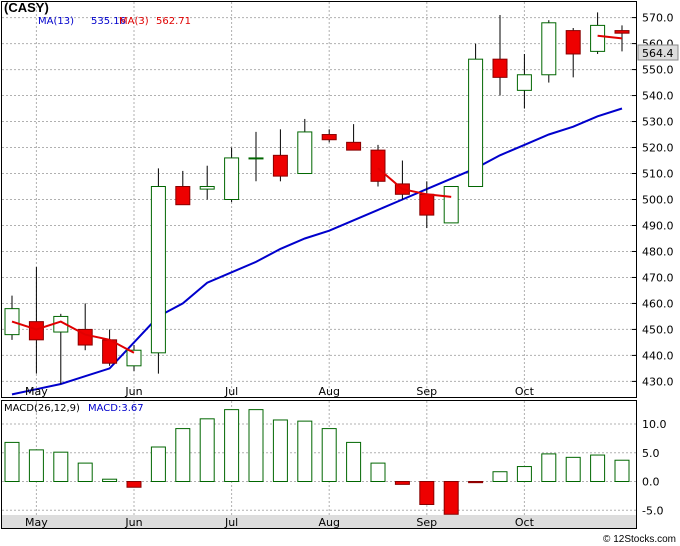  What do you see at coordinates (651, 482) in the screenshot?
I see `macd-tick-label: 0.0` at bounding box center [651, 482].